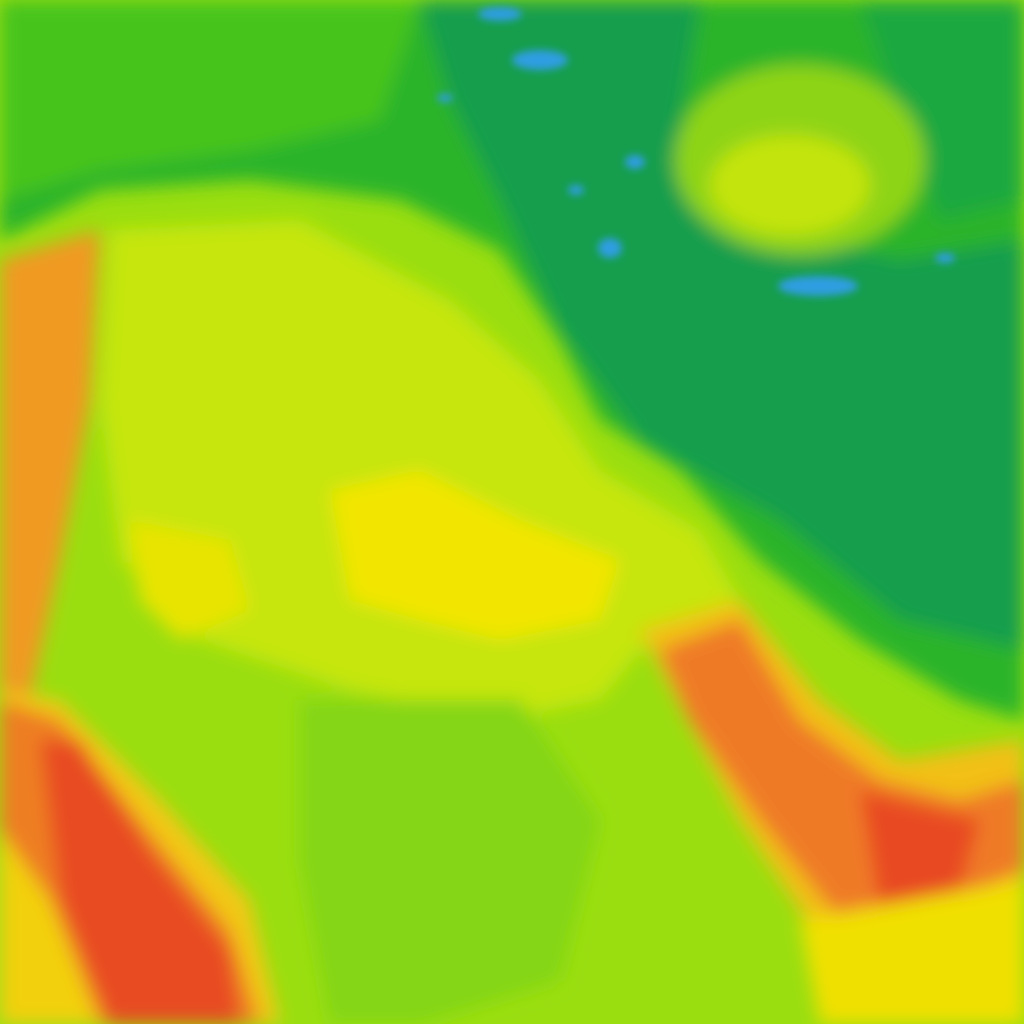  What do you see at coordinates (696, 151) in the screenshot?
I see `cold-spots` at bounding box center [696, 151].